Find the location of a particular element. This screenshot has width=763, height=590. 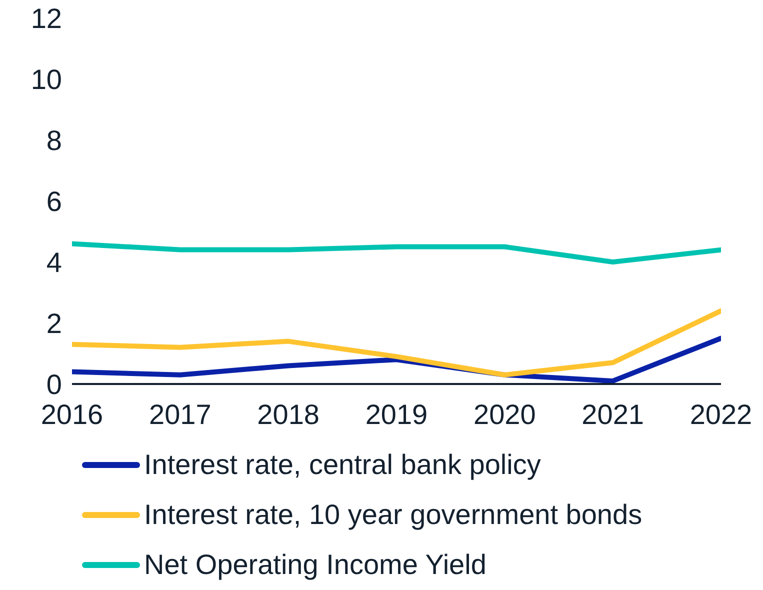

legend-label: Interest rate, central bank policy is located at coordinates (342, 465).